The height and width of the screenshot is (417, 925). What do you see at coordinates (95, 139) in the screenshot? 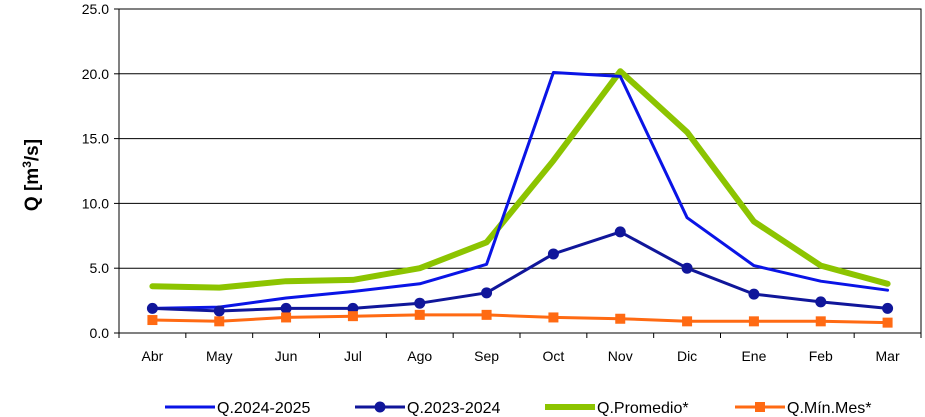
I see `y-tick-label: 15.0` at bounding box center [95, 139].